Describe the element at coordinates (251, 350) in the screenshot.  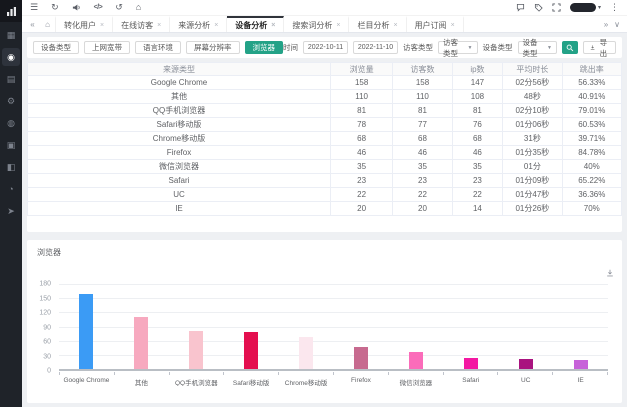
I see `bar-Safari移动版` at that location.